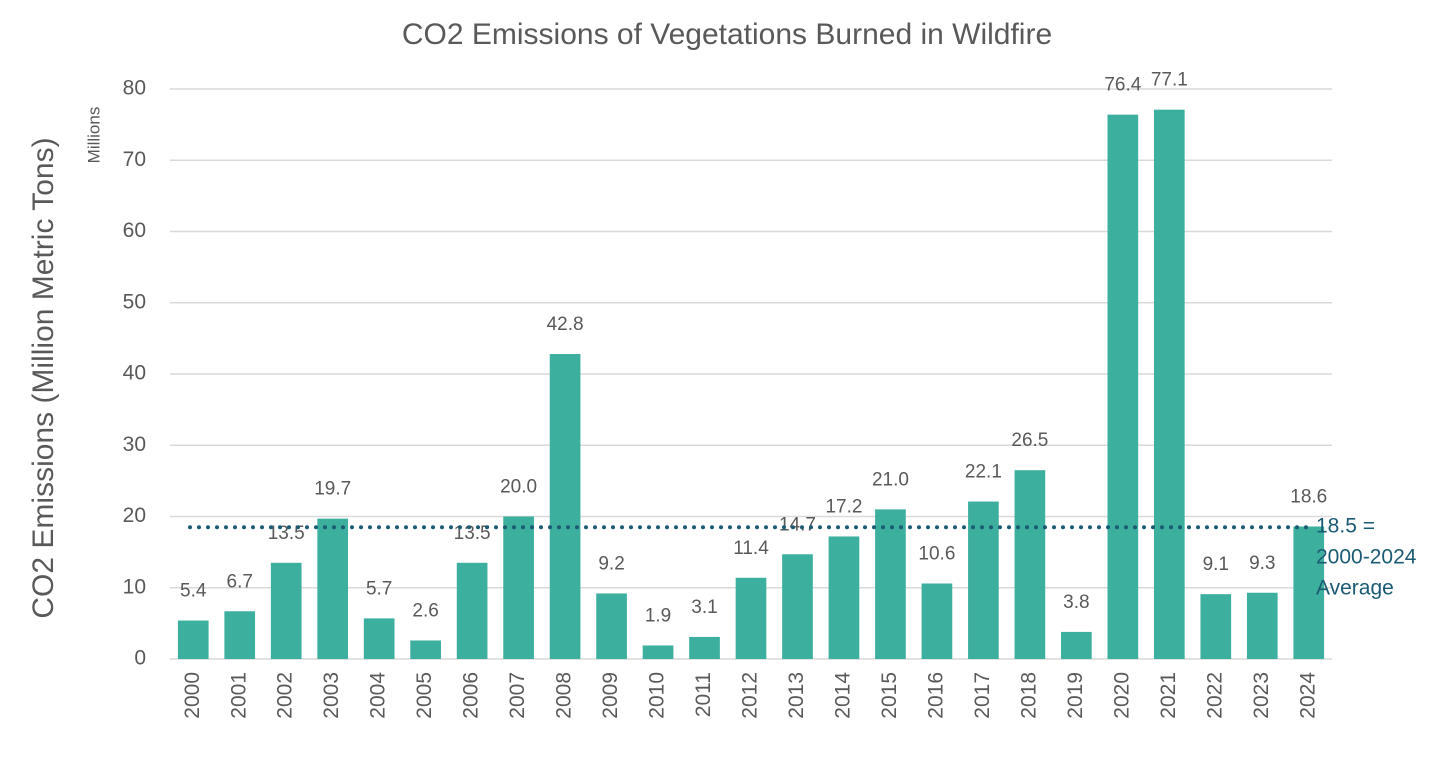 The image size is (1456, 763). Describe the element at coordinates (704, 607) in the screenshot. I see `value-label: 3.1` at that location.